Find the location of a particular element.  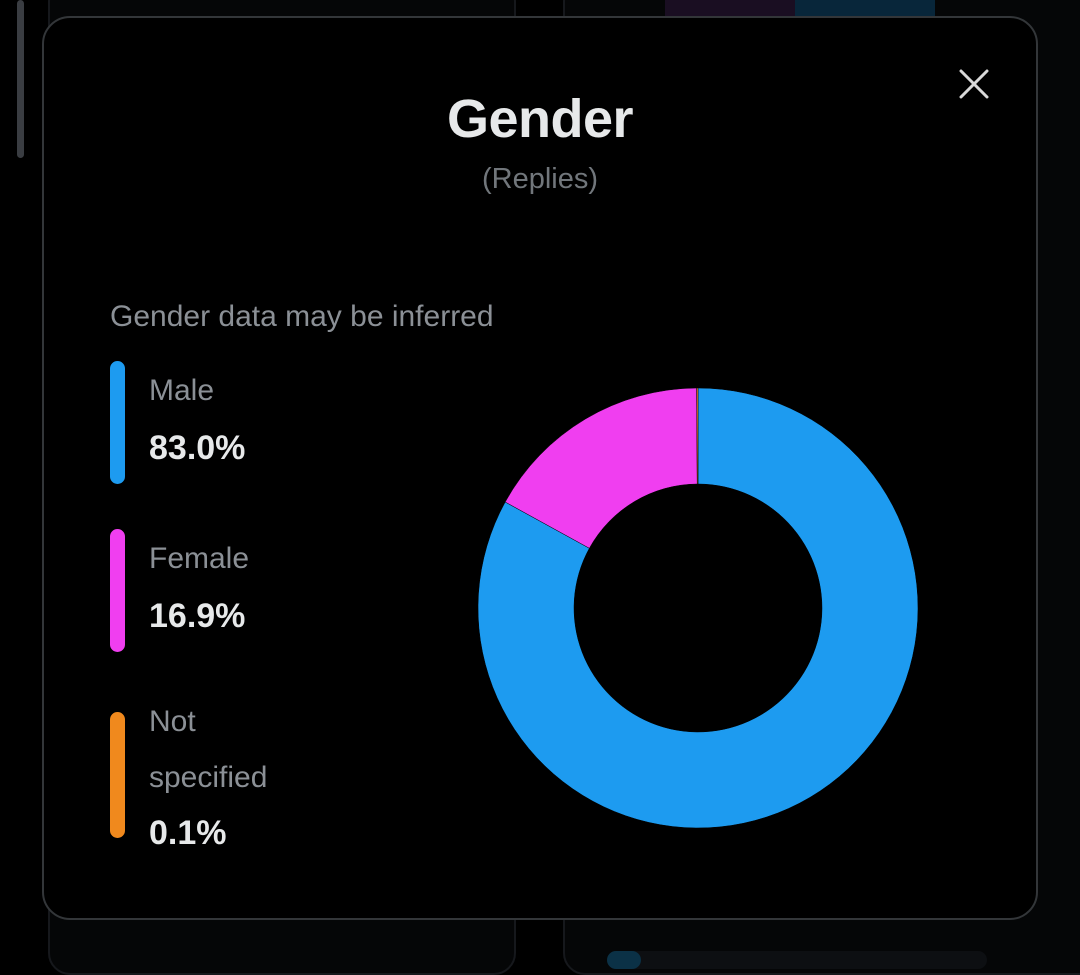

close-icon is located at coordinates (974, 84).